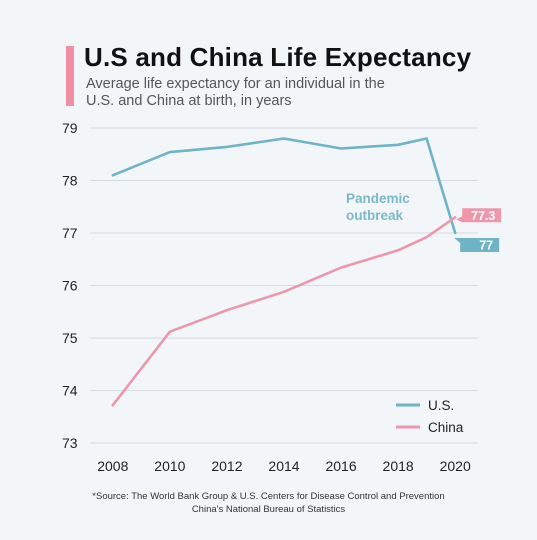  Describe the element at coordinates (486, 246) in the screenshot. I see `end-value-label-text: 77` at that location.